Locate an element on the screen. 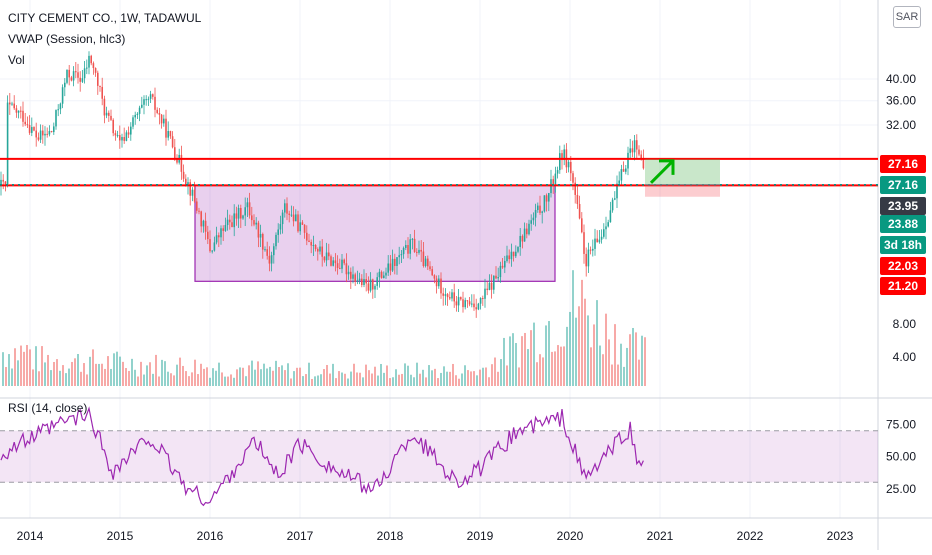 The image size is (932, 555). currency-badge: SAR is located at coordinates (907, 17).